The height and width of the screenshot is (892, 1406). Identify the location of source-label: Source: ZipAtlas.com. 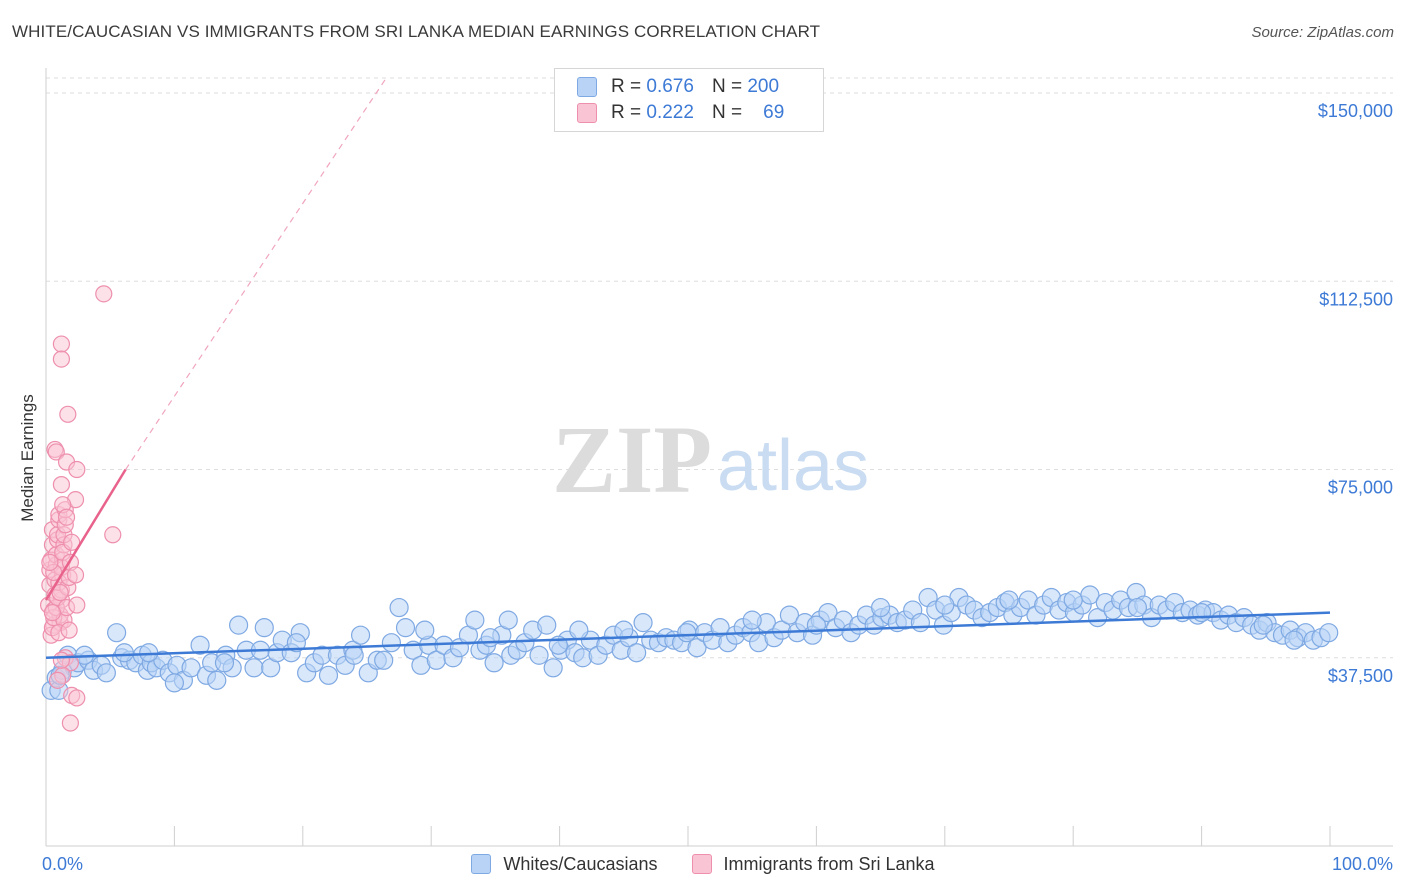
(1322, 32).